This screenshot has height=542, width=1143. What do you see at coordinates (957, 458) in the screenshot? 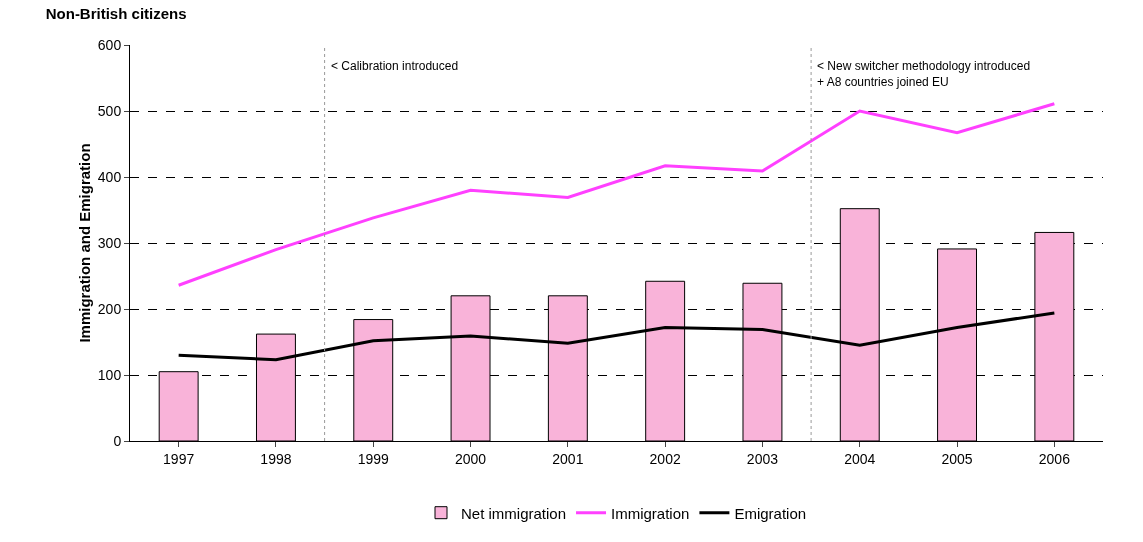
I see `x-tick-label: 2005` at bounding box center [957, 458].